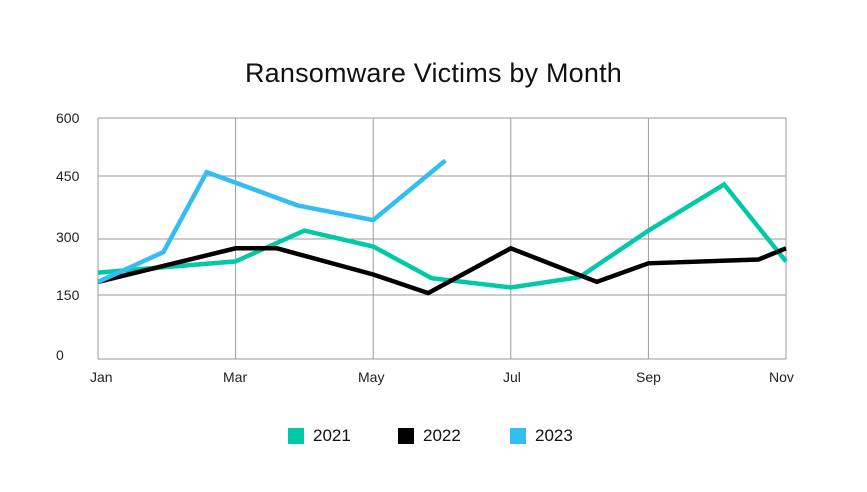 The width and height of the screenshot is (867, 492). I want to click on x-tick-may: May, so click(371, 377).